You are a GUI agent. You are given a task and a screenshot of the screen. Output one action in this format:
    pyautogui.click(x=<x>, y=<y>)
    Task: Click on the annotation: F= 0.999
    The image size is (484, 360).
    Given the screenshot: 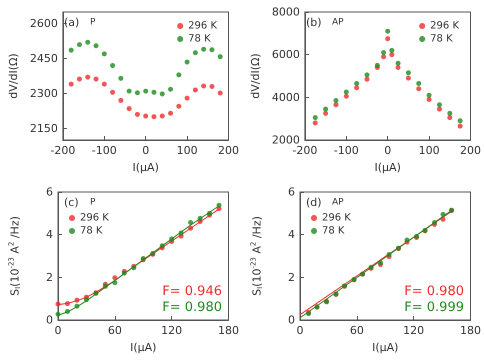 What is the action you would take?
    pyautogui.click(x=434, y=307)
    